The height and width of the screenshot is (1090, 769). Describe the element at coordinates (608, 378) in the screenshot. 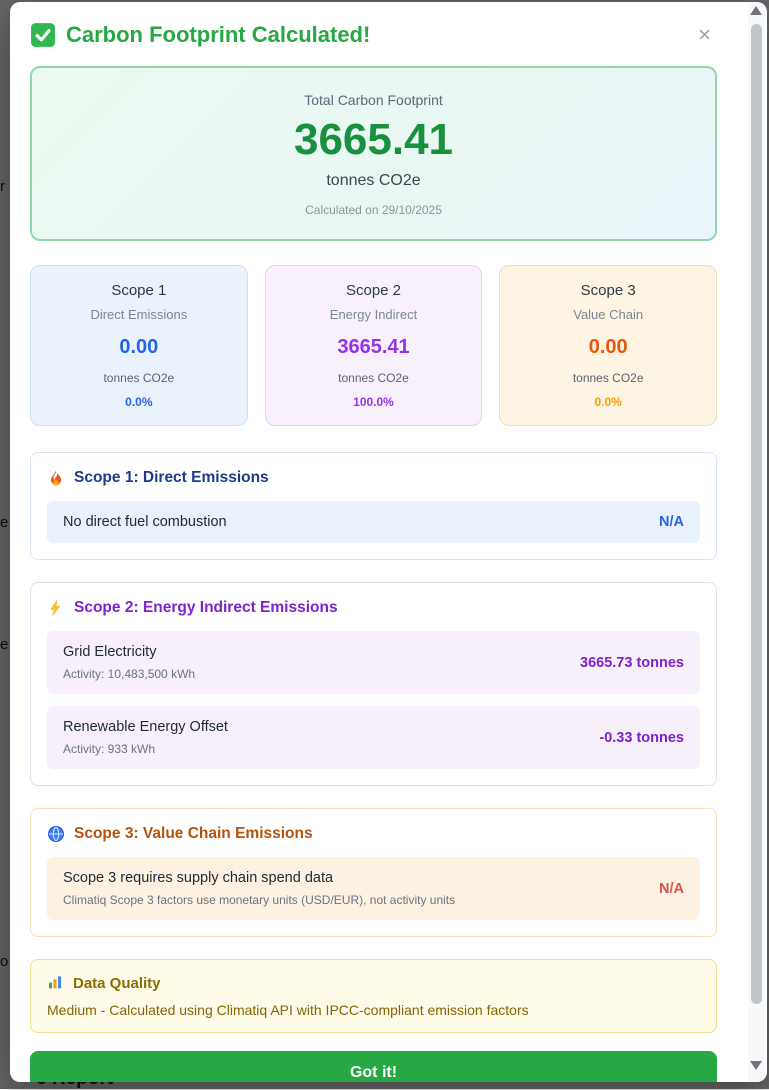

I see `scope3-card-unit: tonnes CO2e` at that location.